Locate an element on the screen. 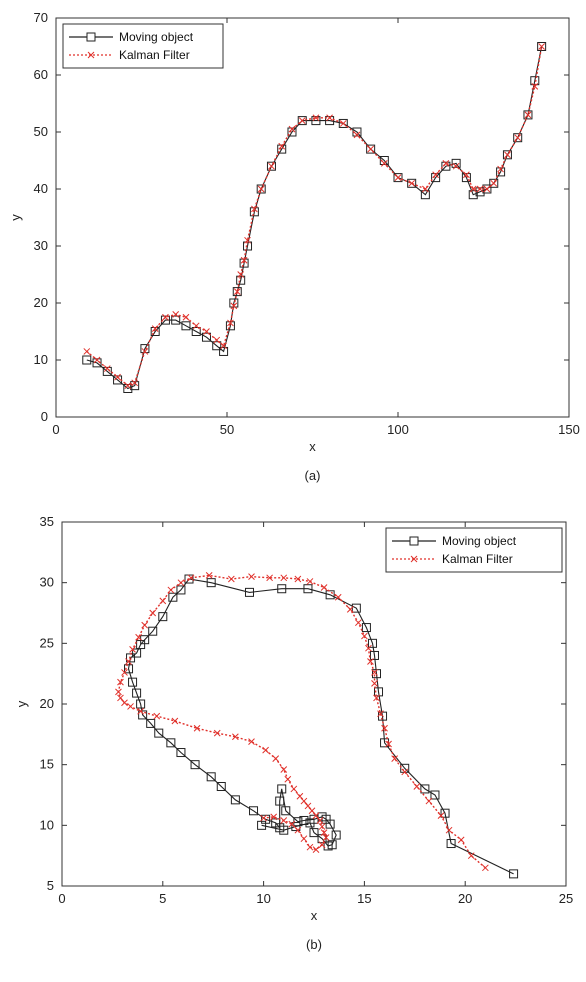  x-tick-label: 15 is located at coordinates (364, 898).